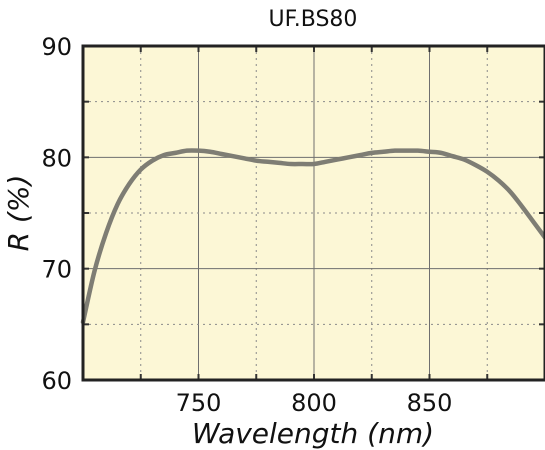 The width and height of the screenshot is (545, 450). I want to click on y-axis-label: R (%), so click(18, 213).